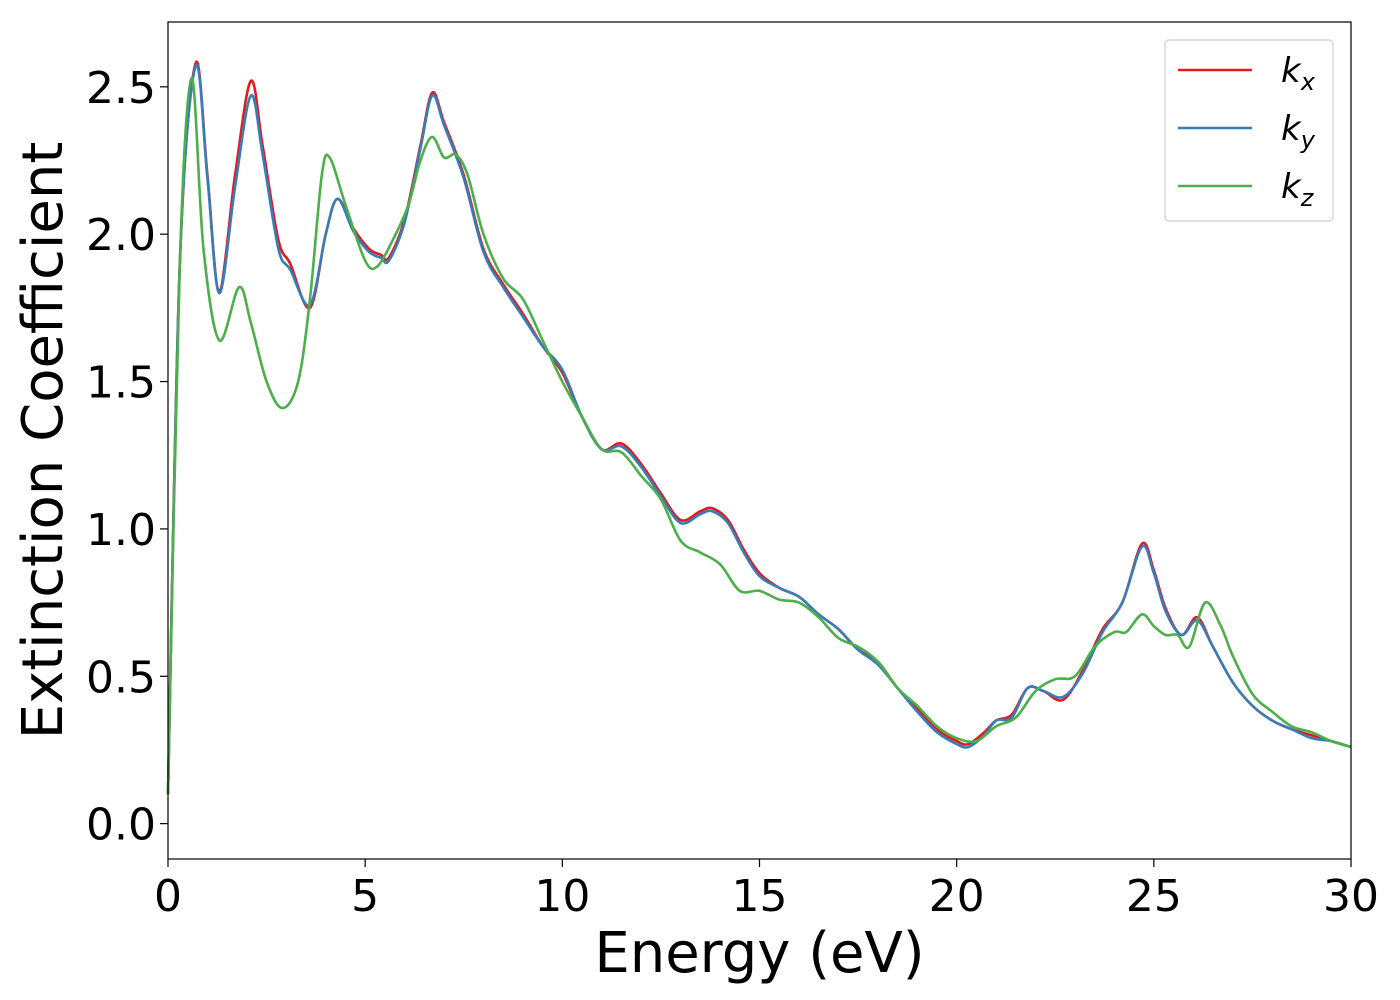  Describe the element at coordinates (121, 530) in the screenshot. I see `y-tick-label: 1.0` at that location.